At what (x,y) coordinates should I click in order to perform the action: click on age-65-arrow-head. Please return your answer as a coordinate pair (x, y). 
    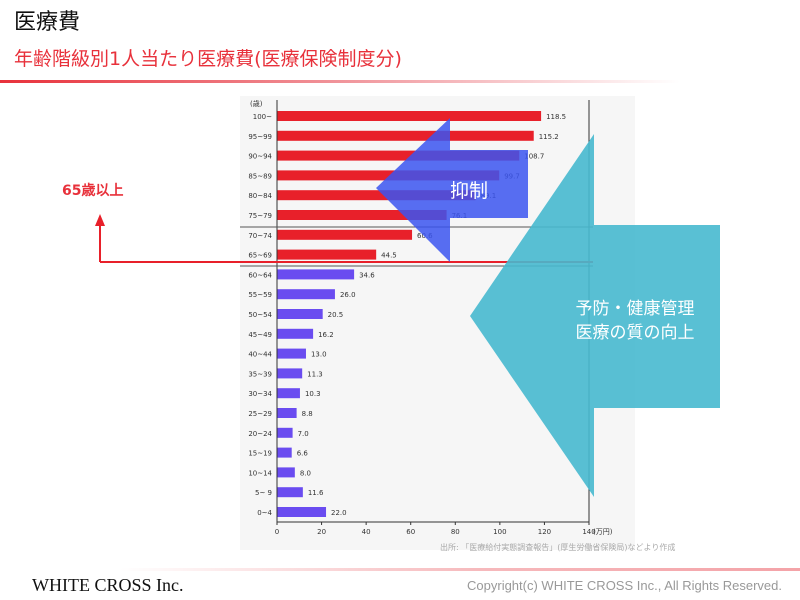
    Looking at the image, I should click on (100, 220).